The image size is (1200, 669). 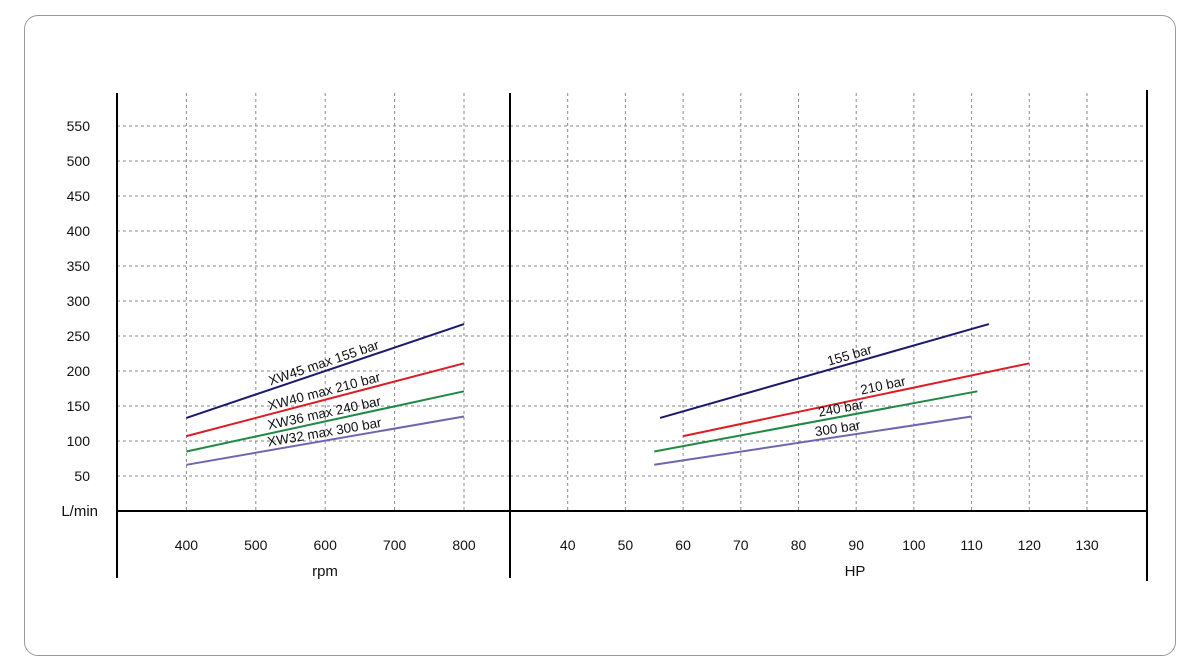 What do you see at coordinates (626, 545) in the screenshot?
I see `x-tick-label: 50` at bounding box center [626, 545].